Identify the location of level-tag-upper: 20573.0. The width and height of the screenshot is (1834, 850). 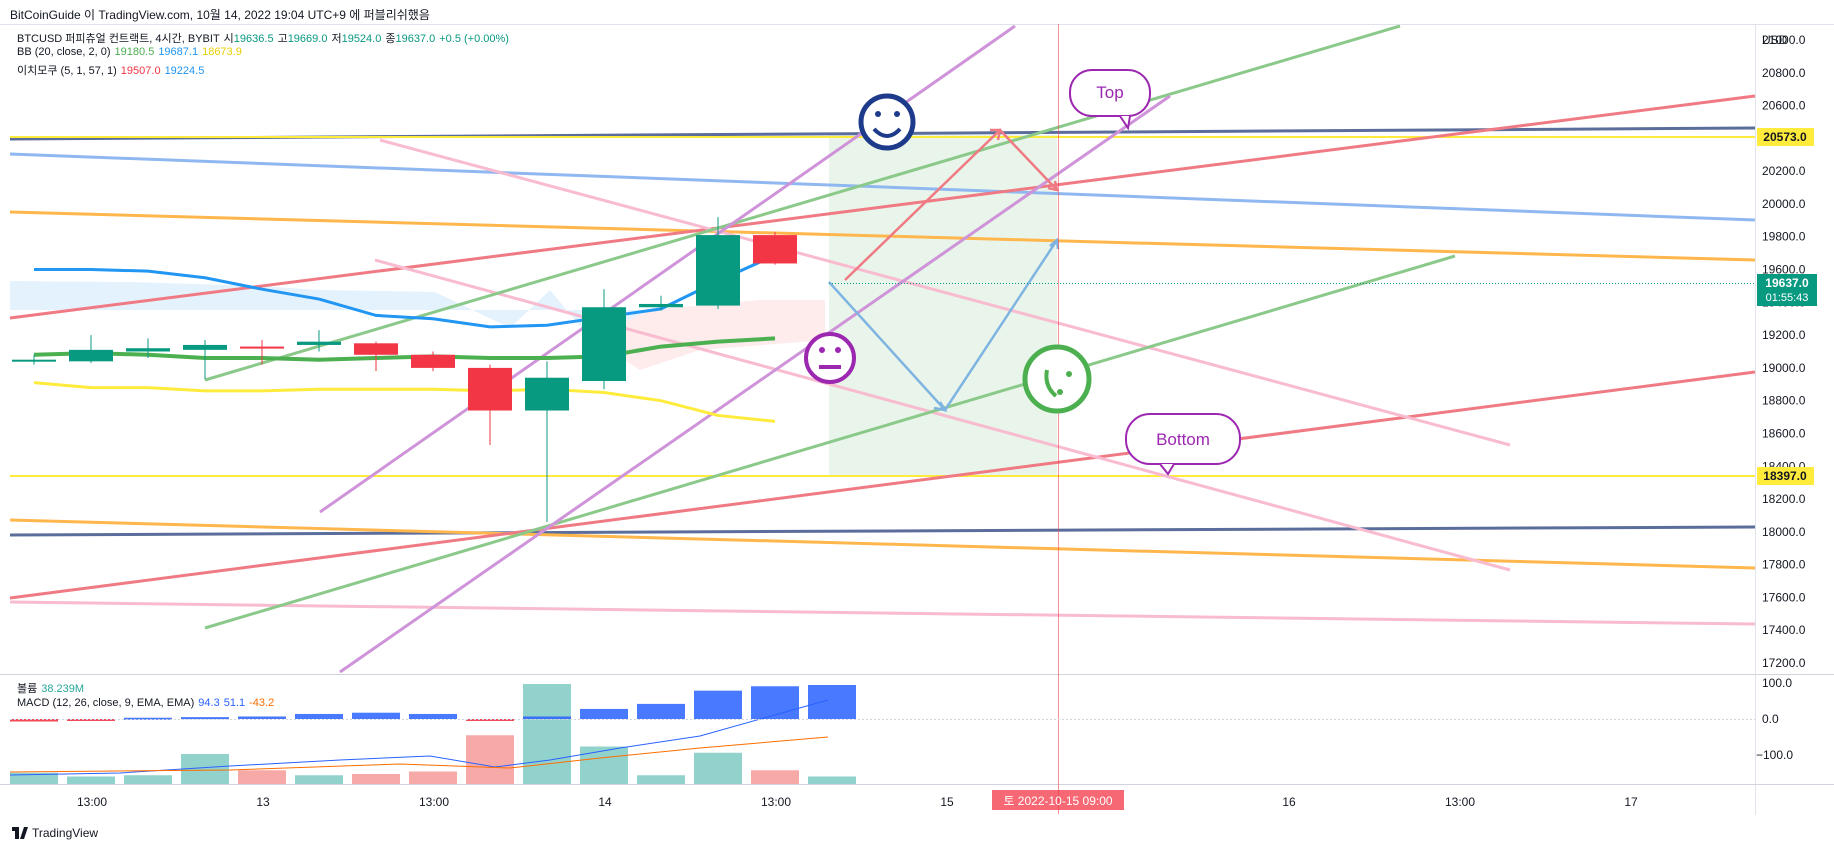
(1785, 137).